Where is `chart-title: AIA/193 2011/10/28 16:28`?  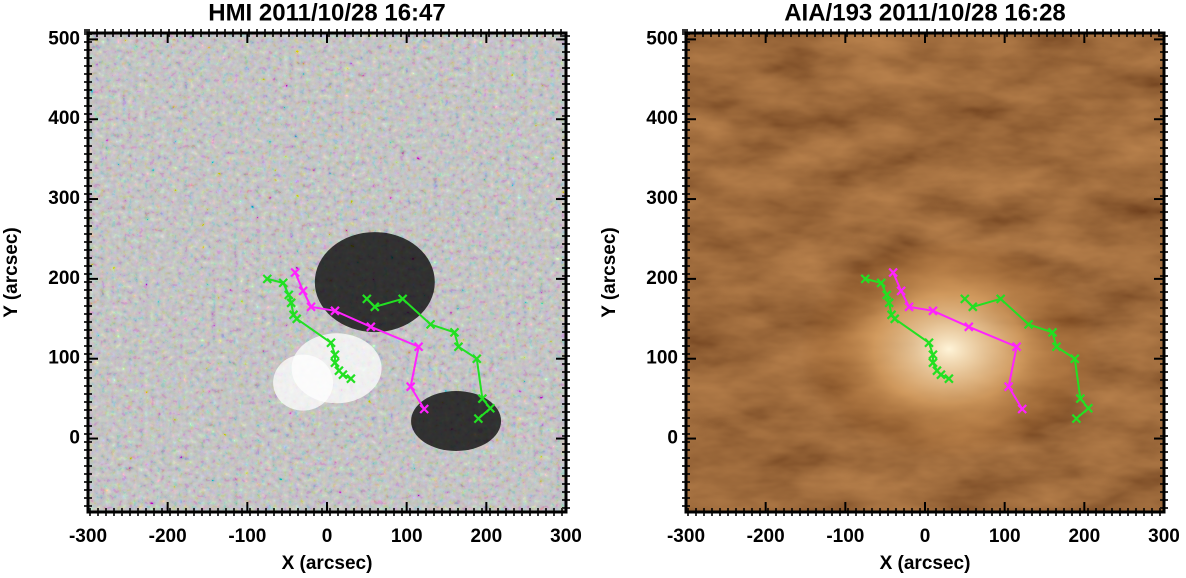
chart-title: AIA/193 2011/10/28 16:28 is located at coordinates (925, 13).